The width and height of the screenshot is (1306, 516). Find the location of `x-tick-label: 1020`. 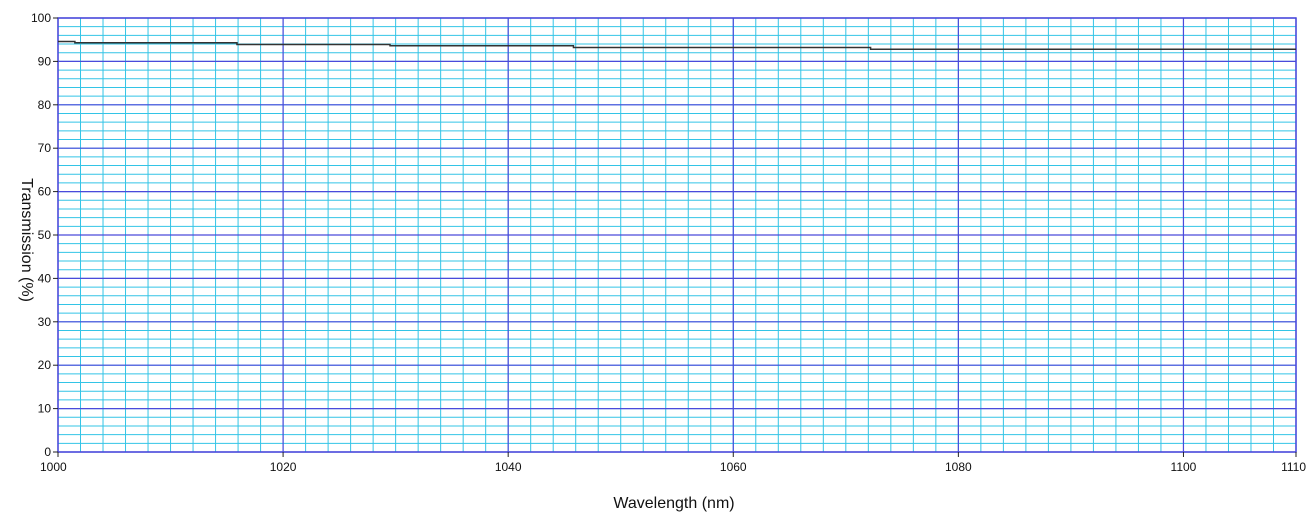

x-tick-label: 1020 is located at coordinates (283, 467).